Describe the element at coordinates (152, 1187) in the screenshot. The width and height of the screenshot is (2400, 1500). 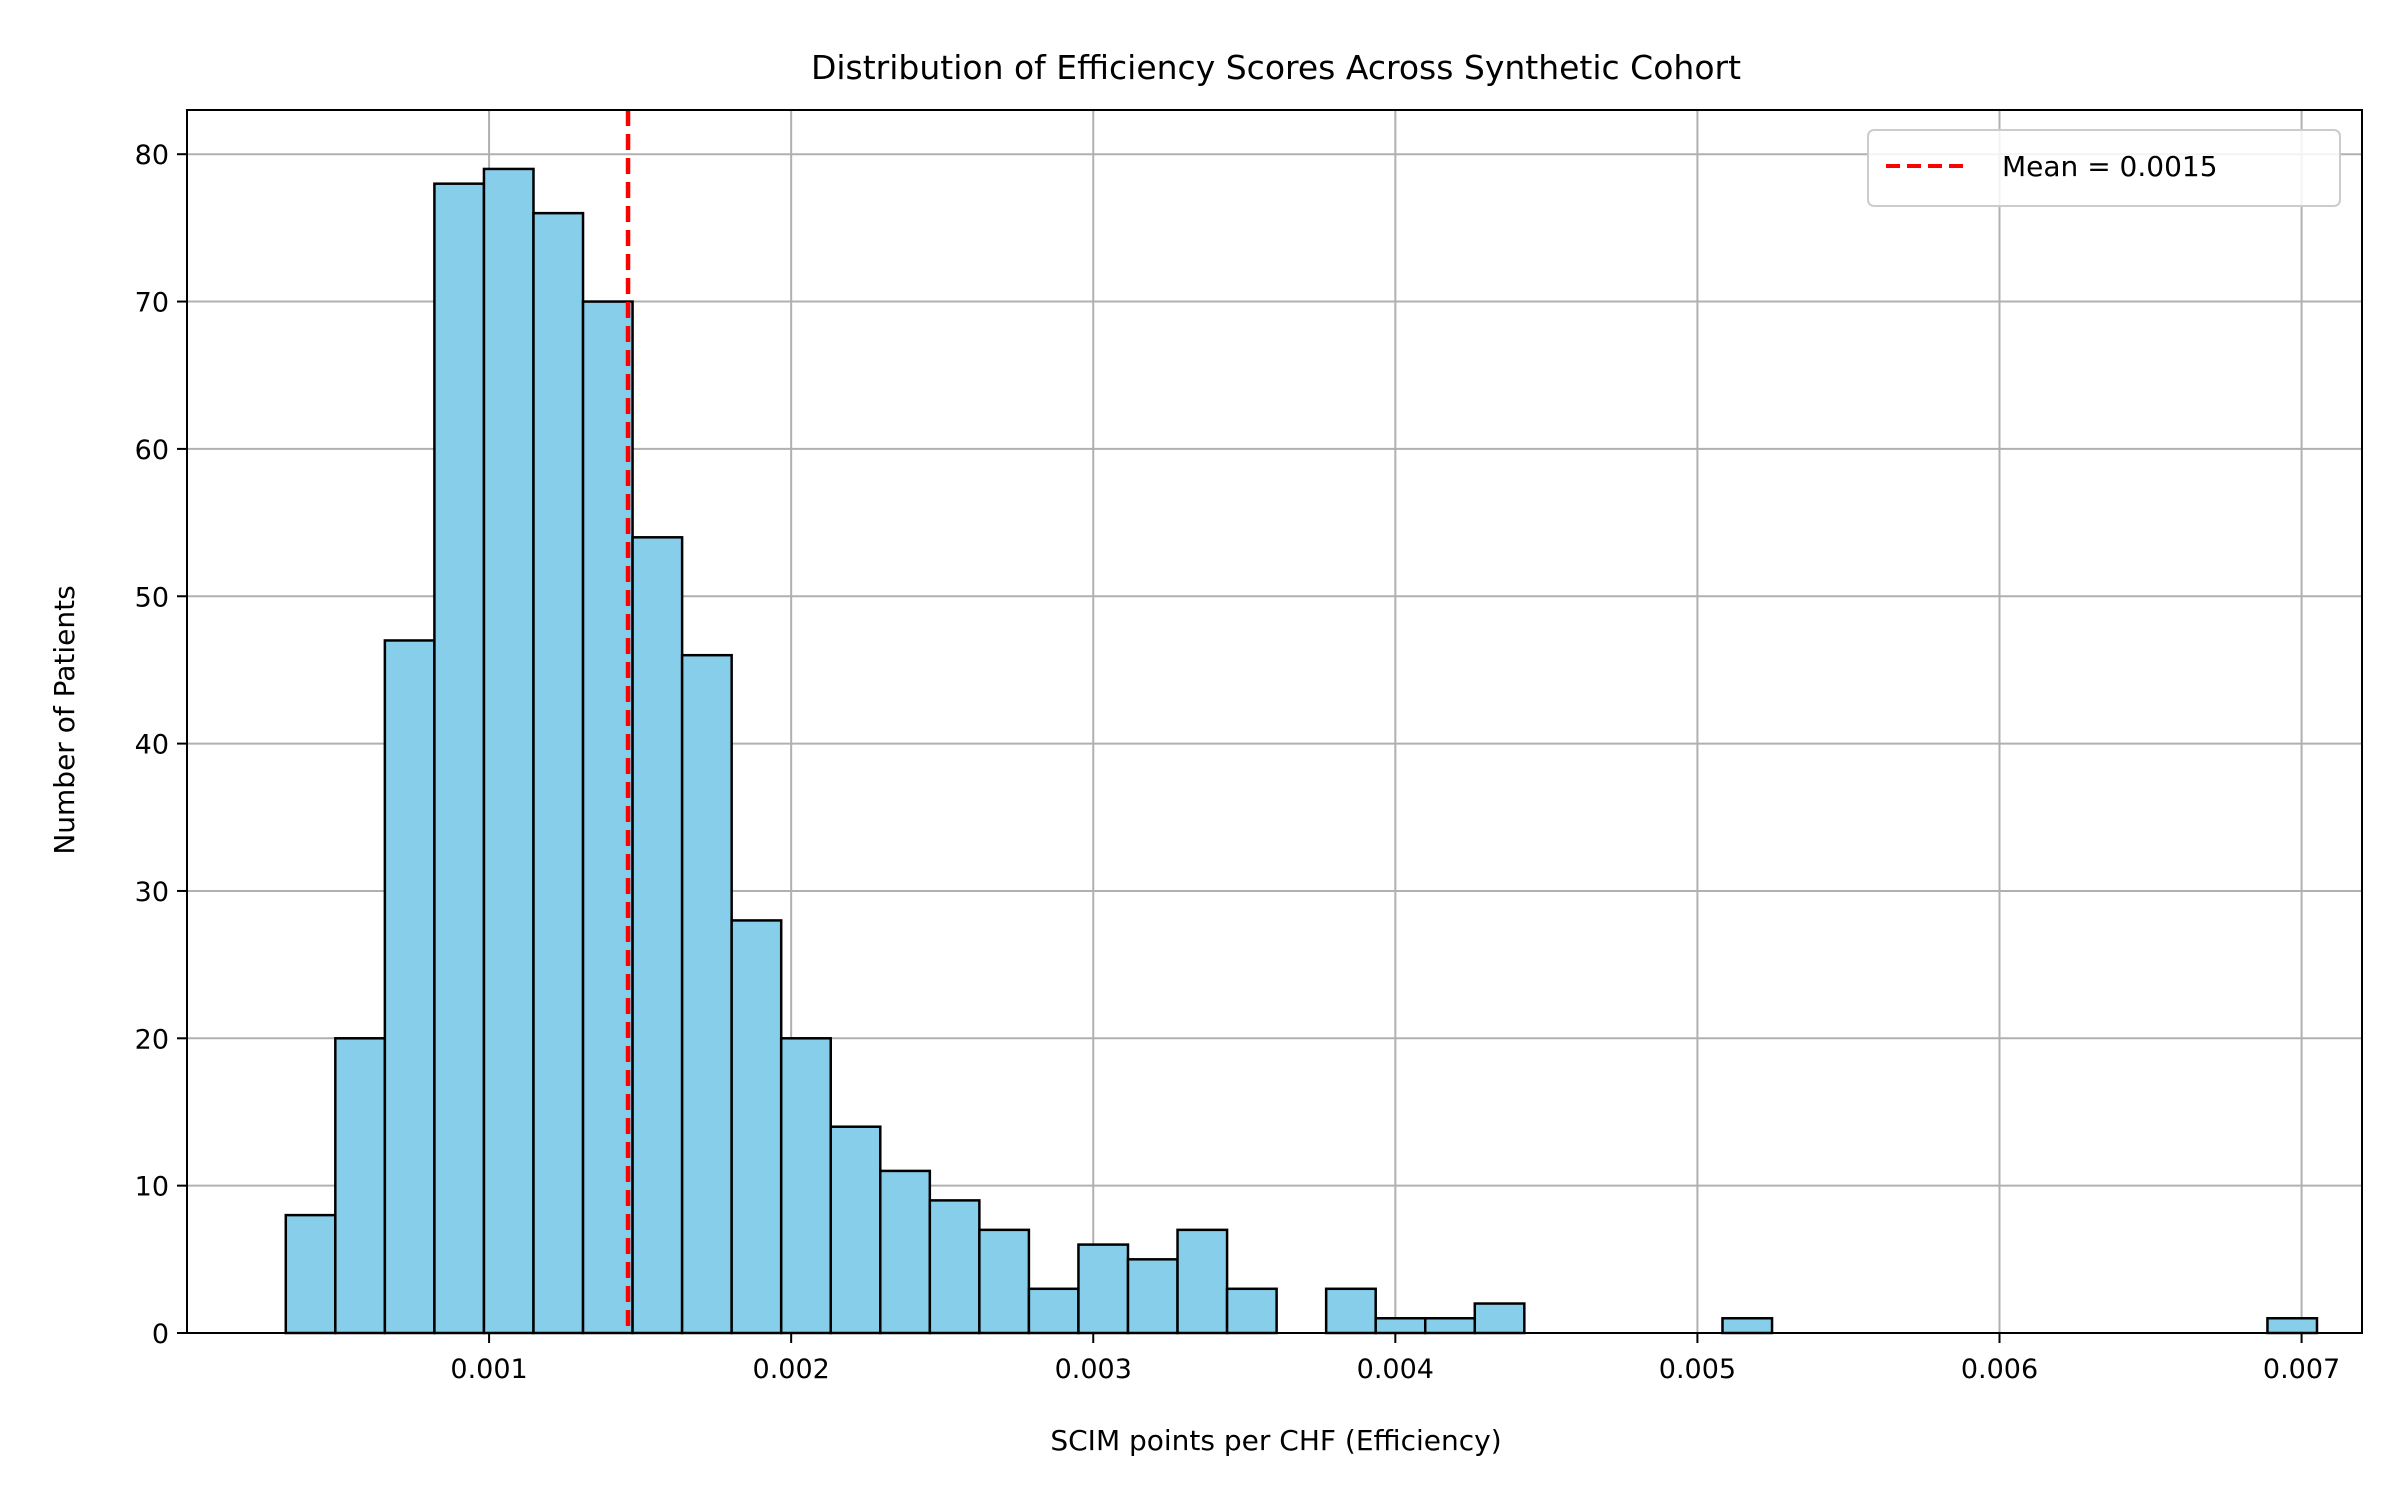
I see `y-tick-label-1: 10` at that location.